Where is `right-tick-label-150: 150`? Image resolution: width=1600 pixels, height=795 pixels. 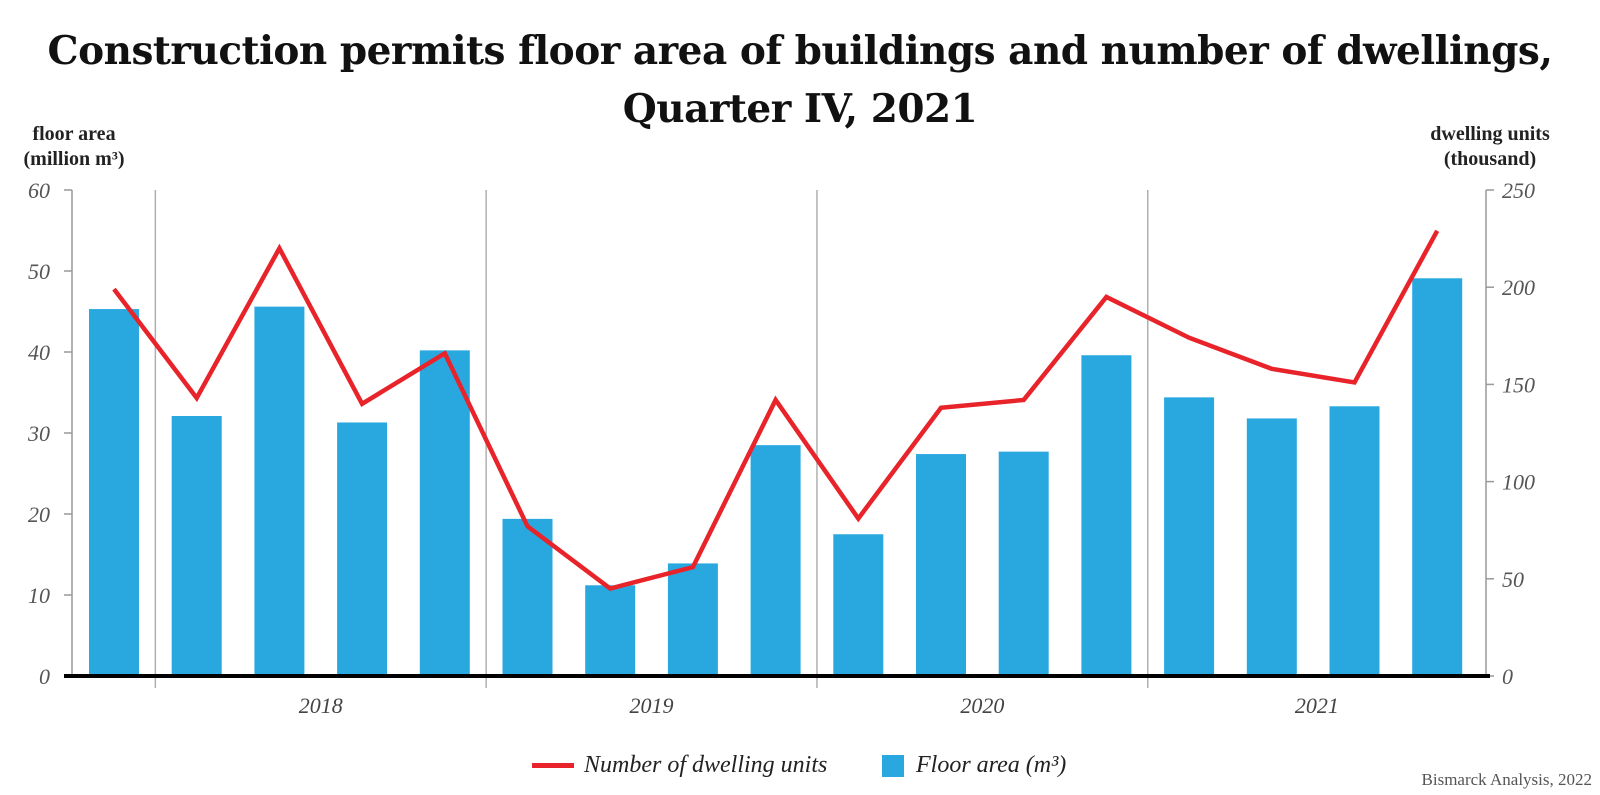
right-tick-label-150: 150 is located at coordinates (1518, 384).